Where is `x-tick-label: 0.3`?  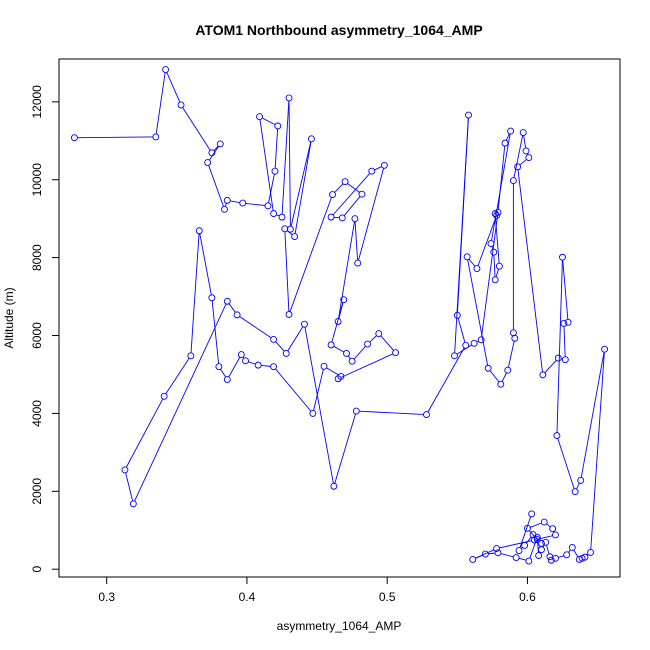
x-tick-label: 0.3 is located at coordinates (106, 597).